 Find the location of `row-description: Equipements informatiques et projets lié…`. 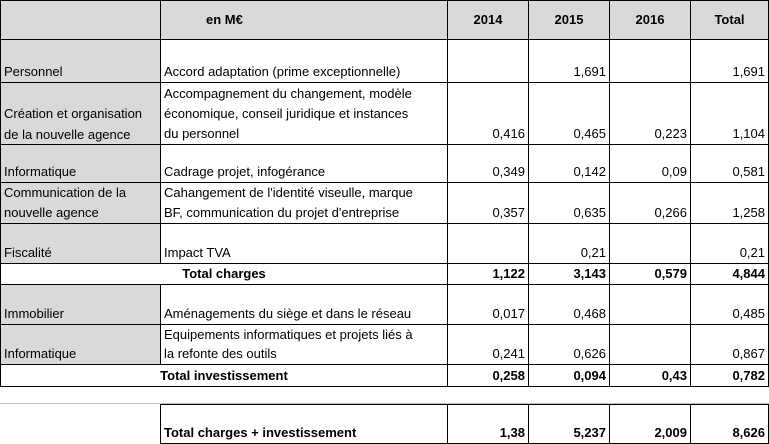

row-description: Equipements informatiques et projets lié… is located at coordinates (304, 344).